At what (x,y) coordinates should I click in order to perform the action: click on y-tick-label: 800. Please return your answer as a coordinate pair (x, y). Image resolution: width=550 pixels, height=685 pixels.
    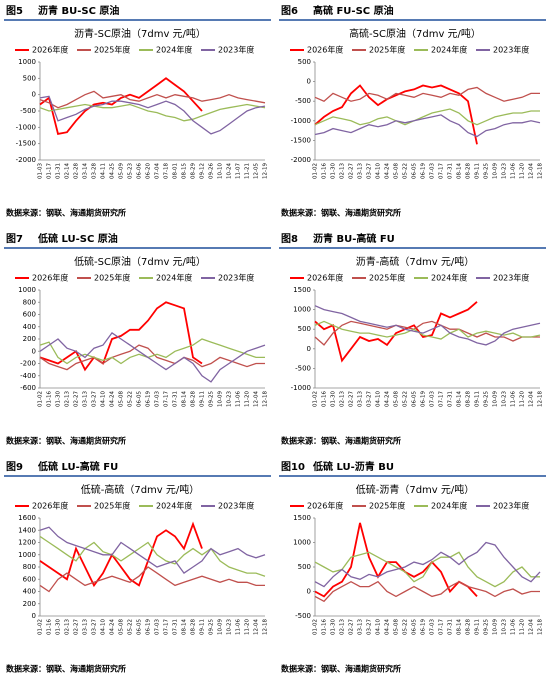
    Looking at the image, I should click on (29, 302).